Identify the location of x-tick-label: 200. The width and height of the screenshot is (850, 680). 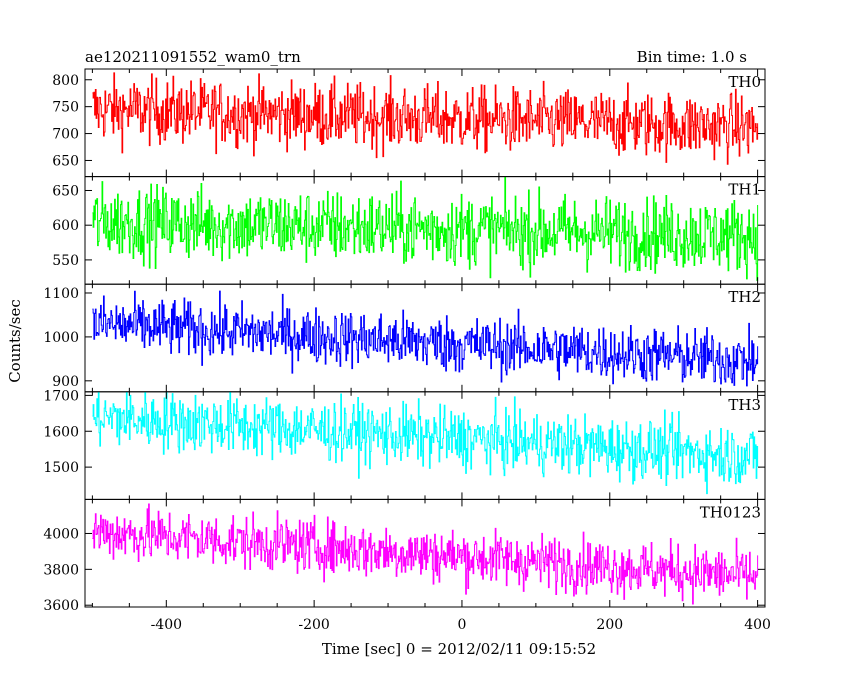
(609, 625).